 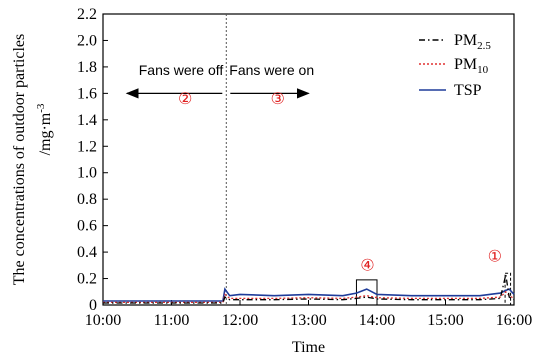 I want to click on legend-label-pm10-base: PM, so click(x=465, y=64).